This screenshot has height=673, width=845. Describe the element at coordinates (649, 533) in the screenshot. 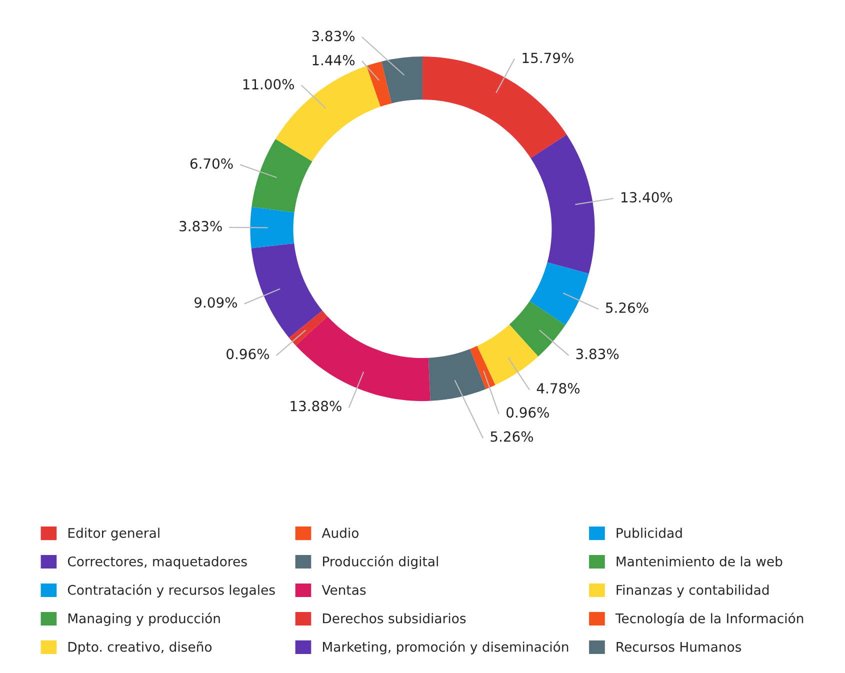

I see `legend-label: Publicidad` at that location.